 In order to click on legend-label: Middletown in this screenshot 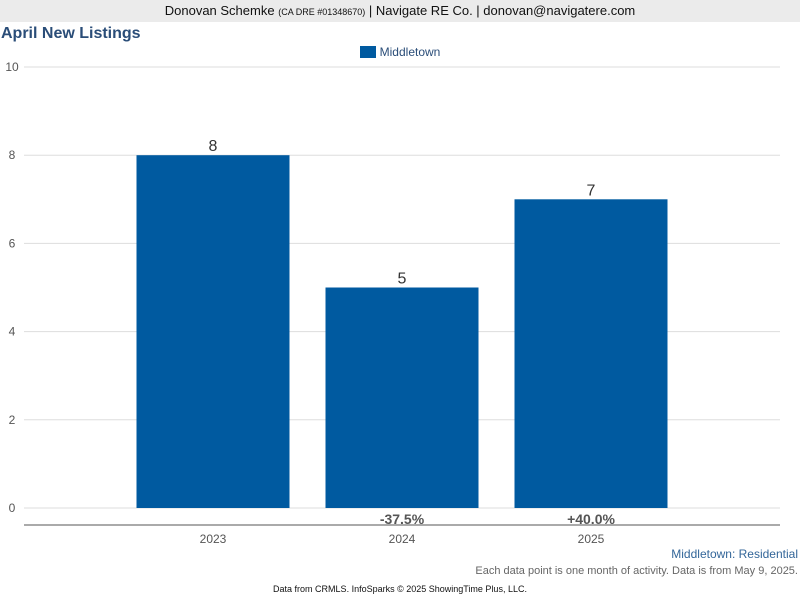, I will do `click(410, 52)`.